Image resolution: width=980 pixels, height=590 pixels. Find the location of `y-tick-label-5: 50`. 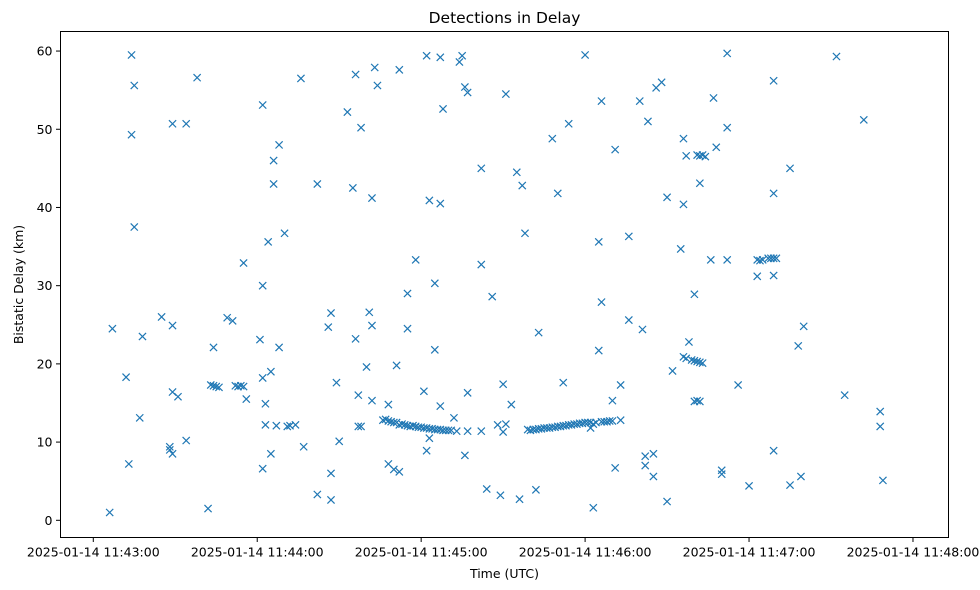

y-tick-label-5: 50 is located at coordinates (45, 129).